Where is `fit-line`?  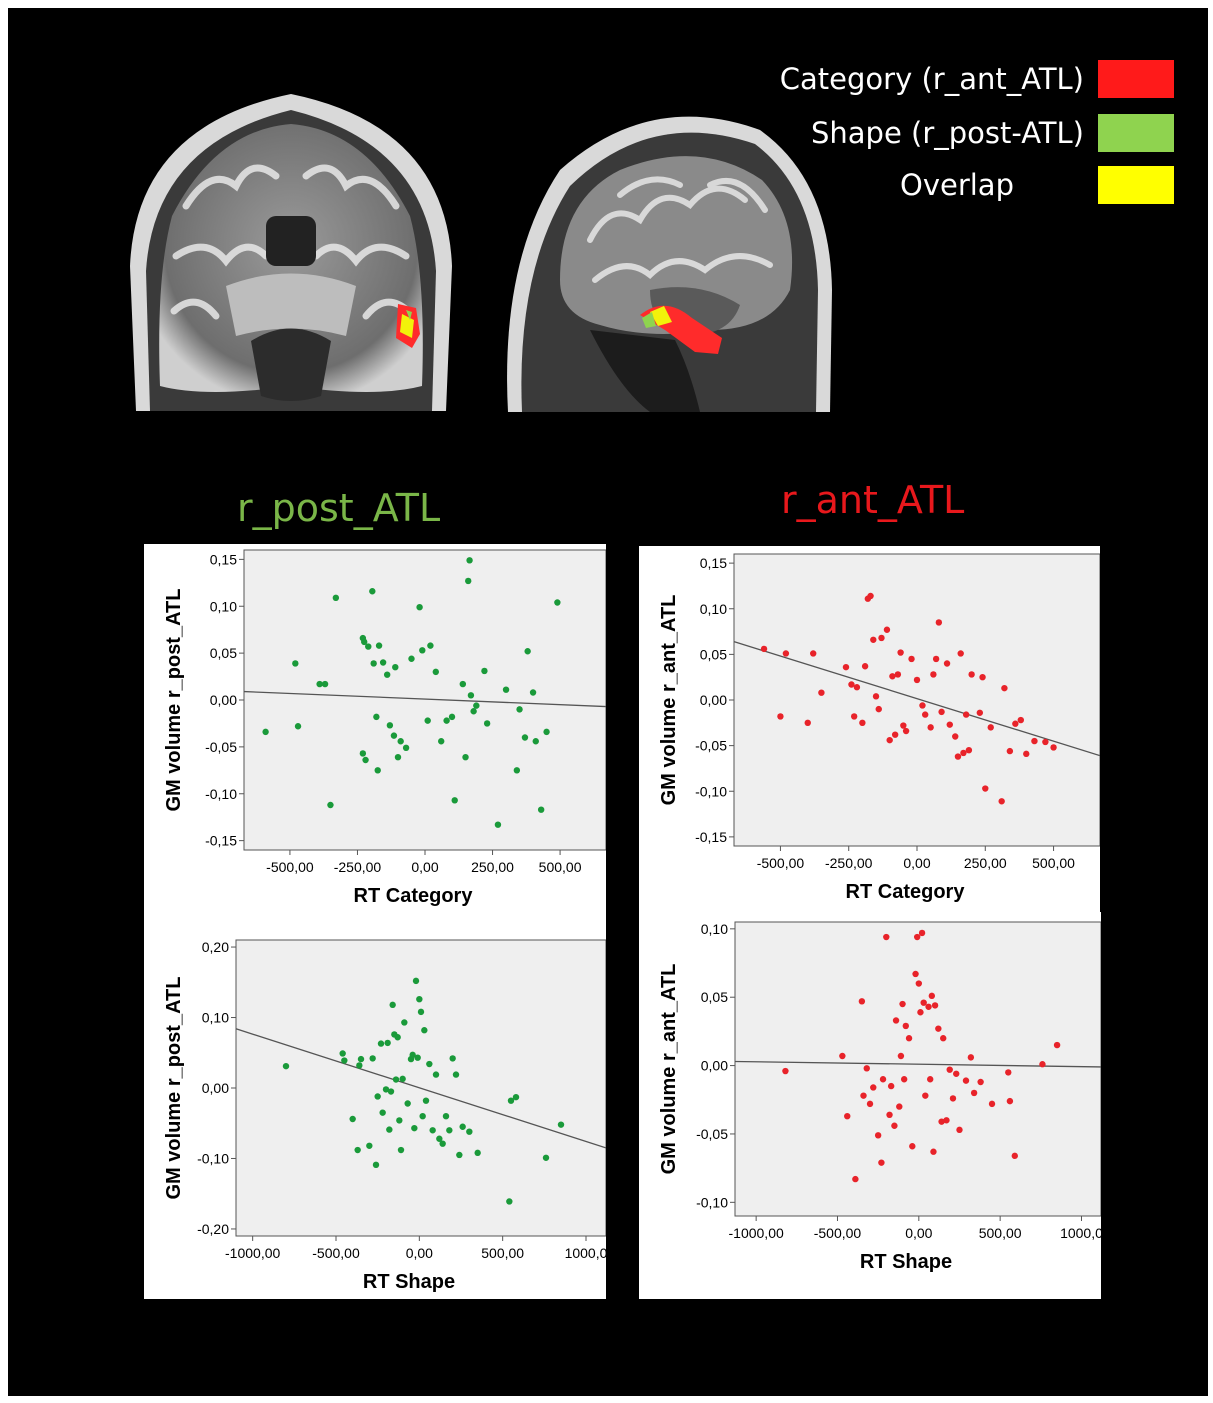 fit-line is located at coordinates (916, 698).